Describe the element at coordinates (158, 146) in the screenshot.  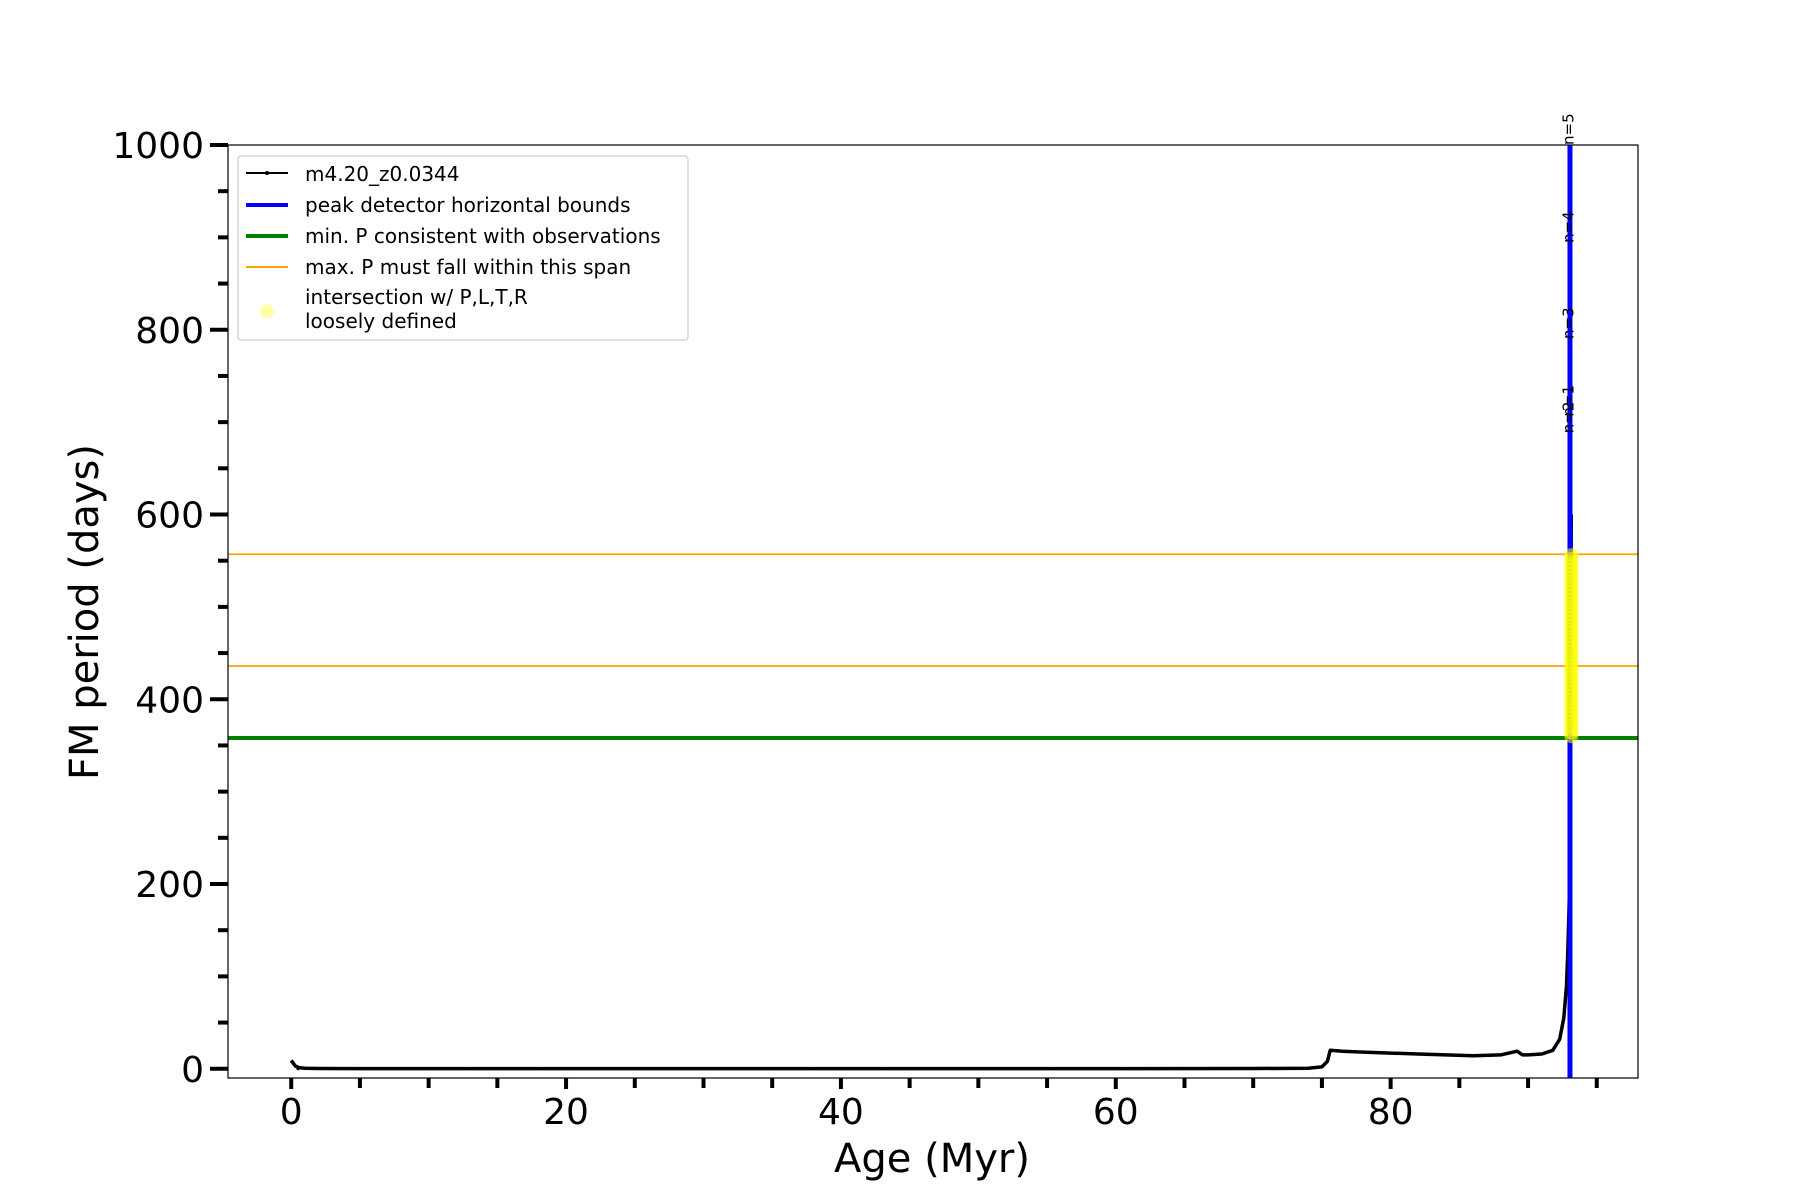
I see `y-tick-label: 1000` at that location.